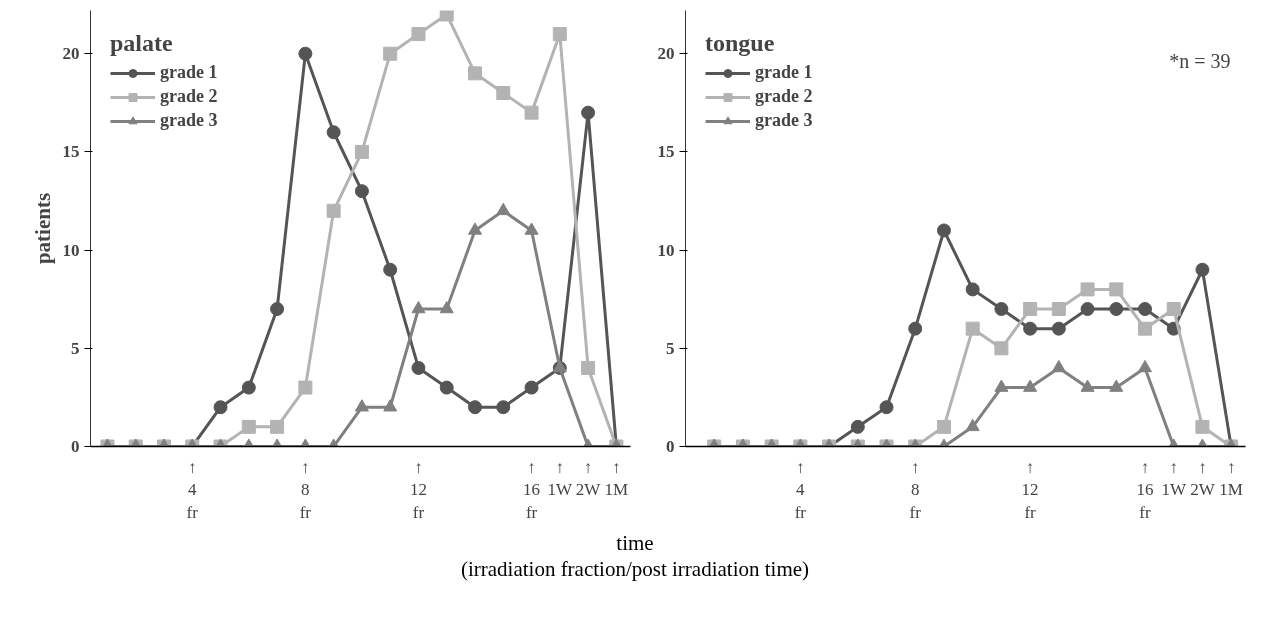 The height and width of the screenshot is (627, 1277). What do you see at coordinates (740, 43) in the screenshot?
I see `legend-title: tongue` at bounding box center [740, 43].